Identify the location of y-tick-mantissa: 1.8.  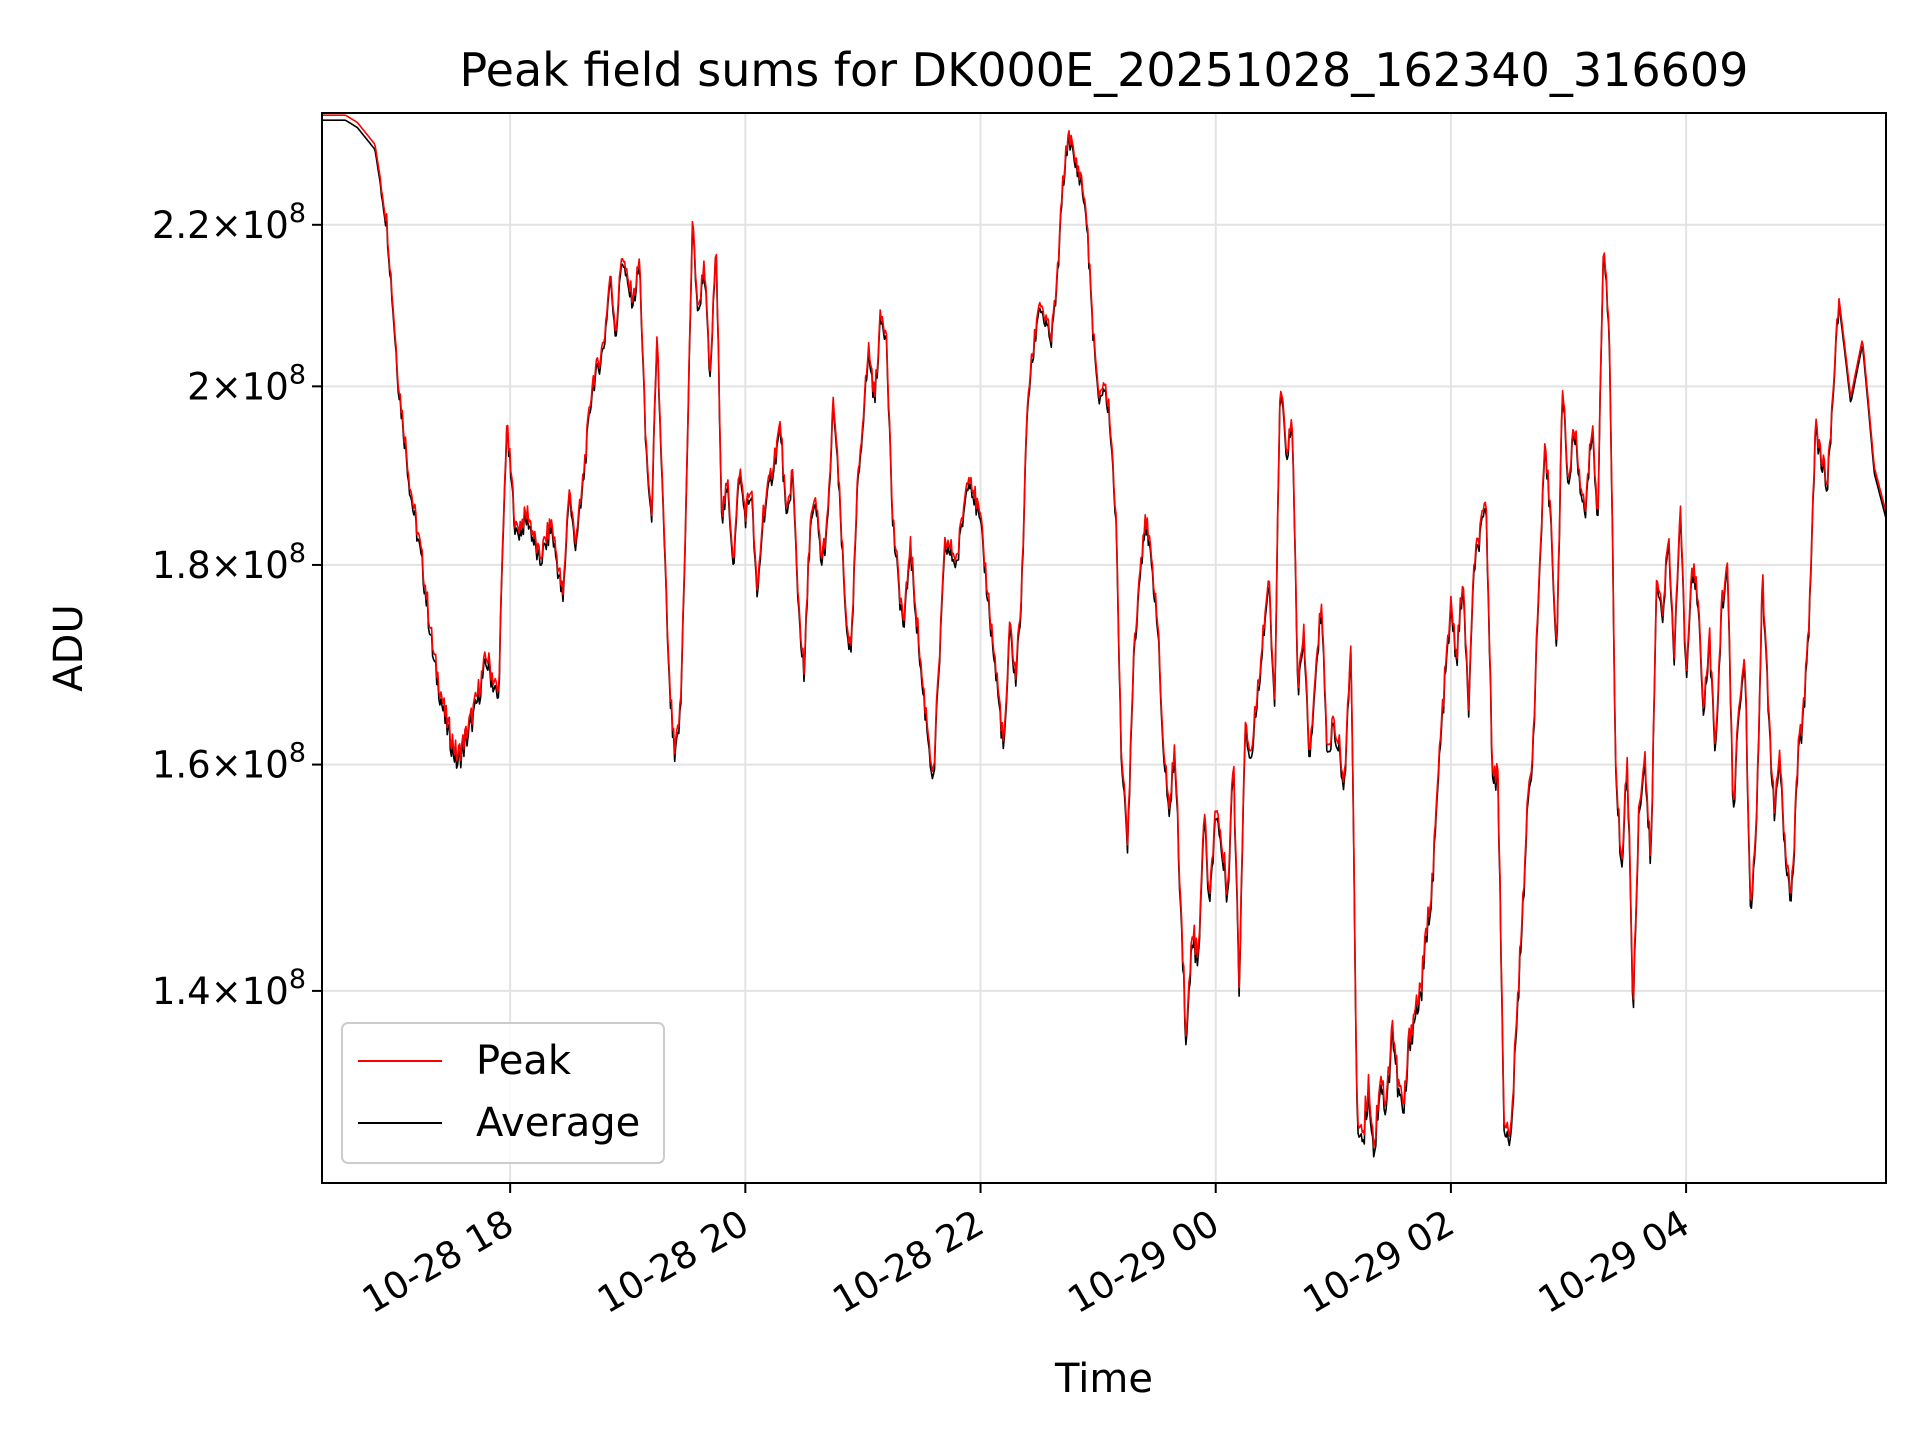
(181, 565).